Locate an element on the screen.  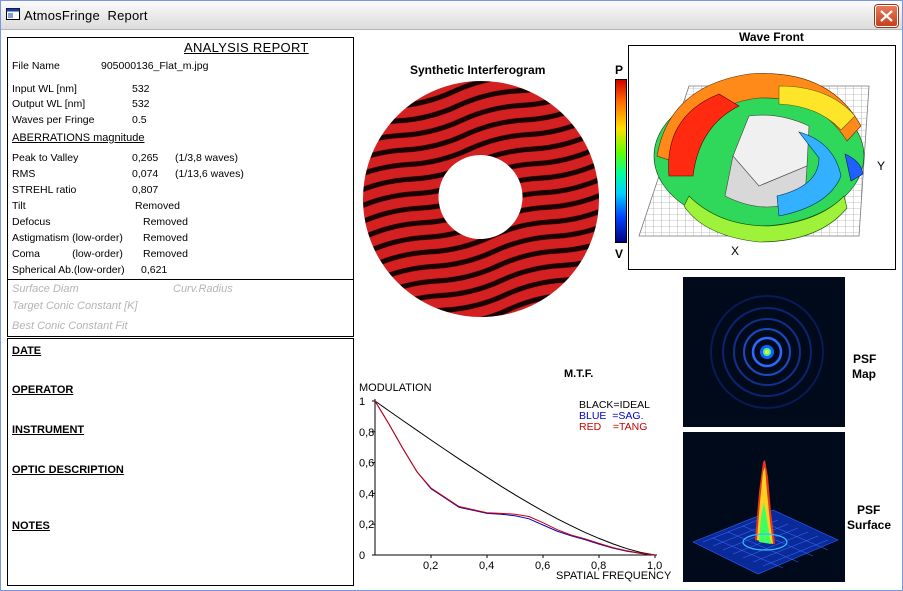
optic-description-heading: OPTIC DESCRIPTION is located at coordinates (68, 470).